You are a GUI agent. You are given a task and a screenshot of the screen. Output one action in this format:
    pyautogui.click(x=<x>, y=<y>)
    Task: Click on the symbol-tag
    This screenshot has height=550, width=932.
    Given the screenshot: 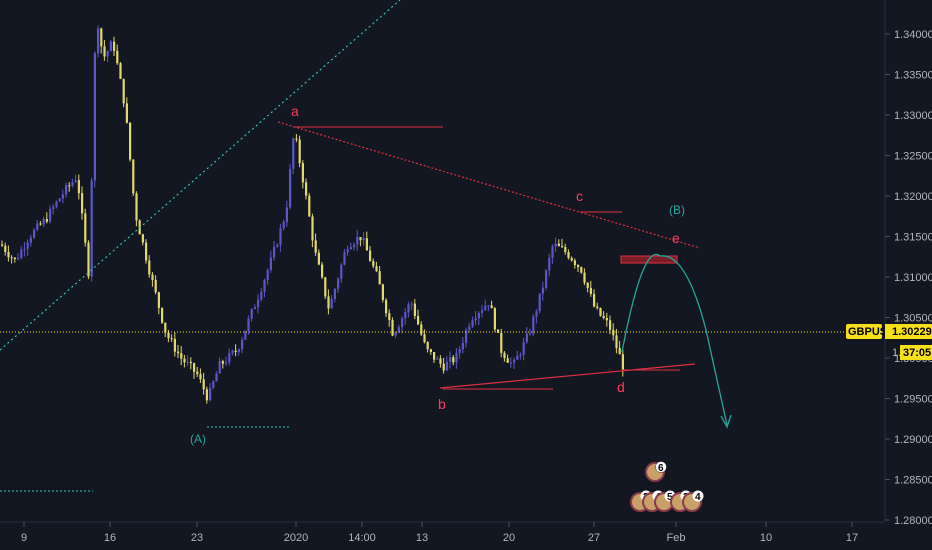 What is the action you would take?
    pyautogui.click(x=864, y=331)
    